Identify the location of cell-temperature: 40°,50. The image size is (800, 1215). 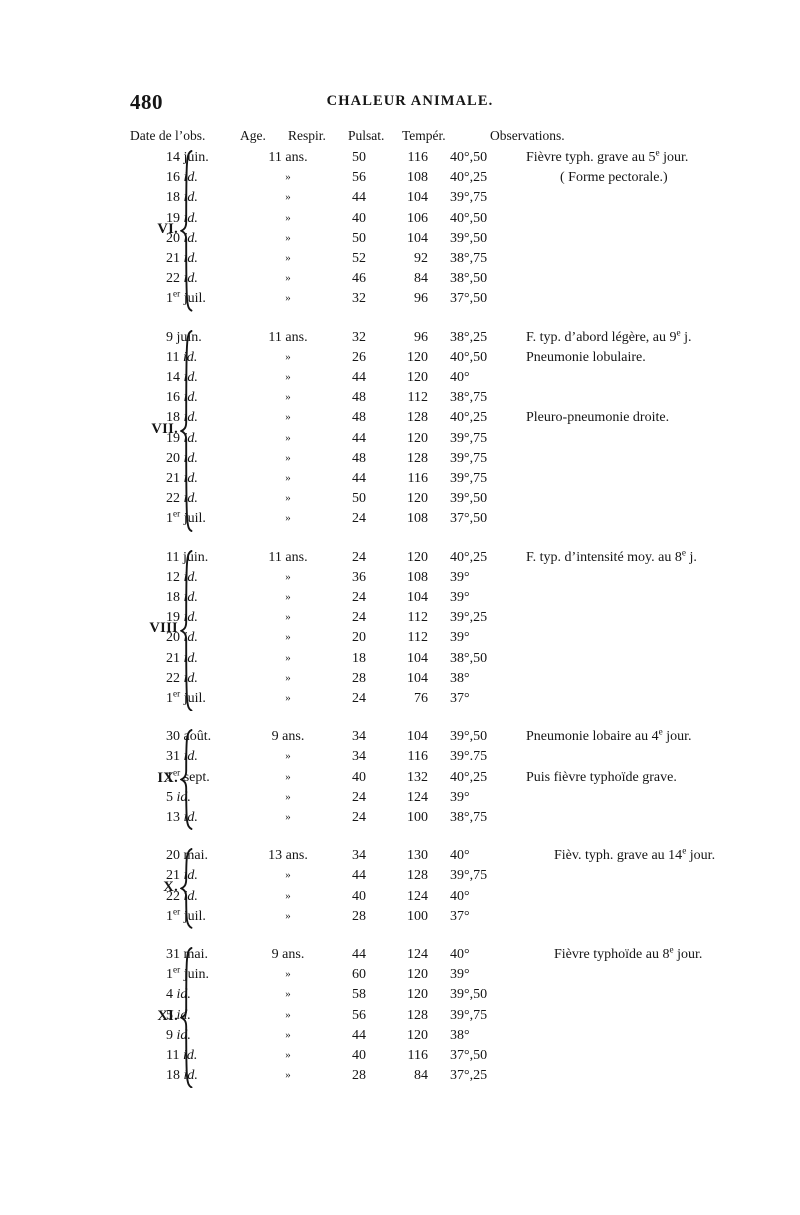
(469, 218).